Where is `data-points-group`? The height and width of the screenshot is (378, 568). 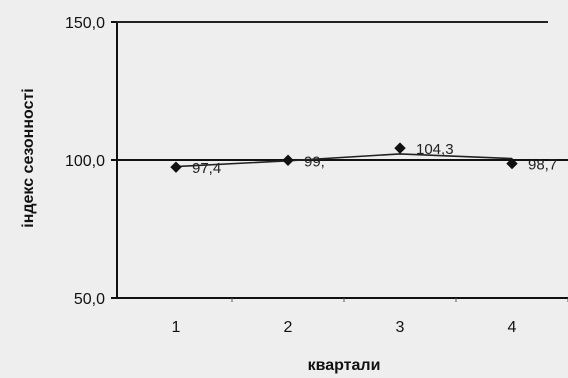
data-points-group is located at coordinates (344, 157).